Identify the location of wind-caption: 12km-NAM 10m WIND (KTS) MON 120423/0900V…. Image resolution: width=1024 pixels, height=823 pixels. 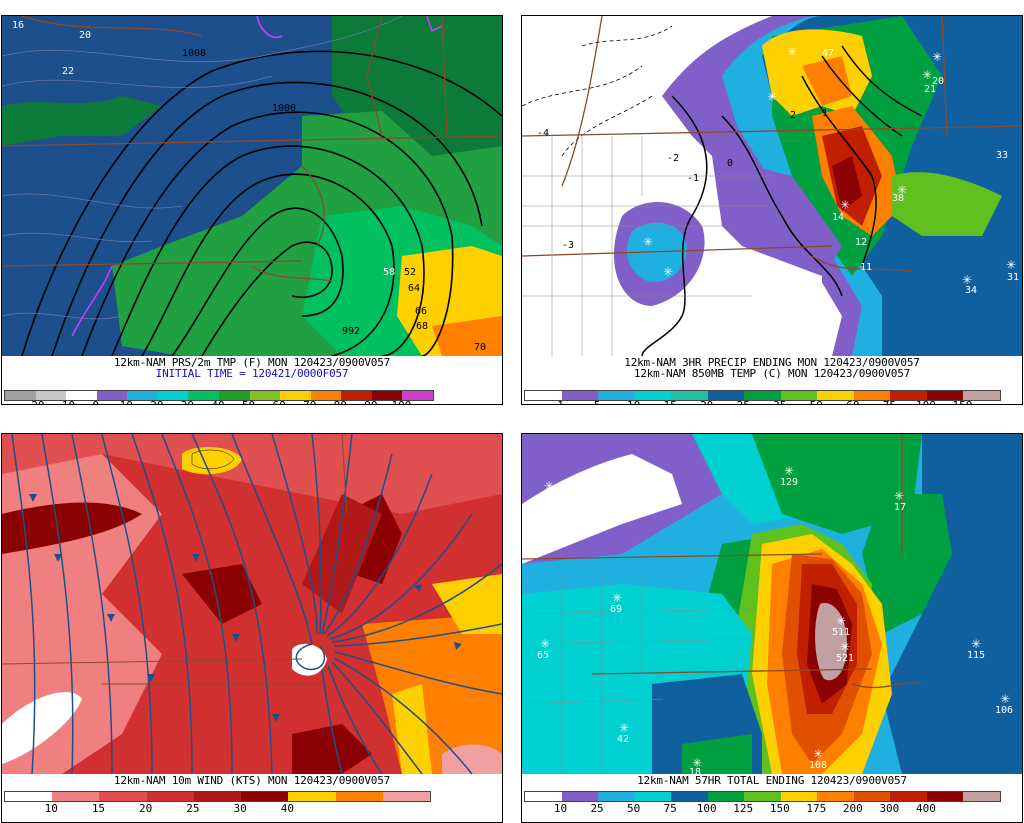
(252, 780).